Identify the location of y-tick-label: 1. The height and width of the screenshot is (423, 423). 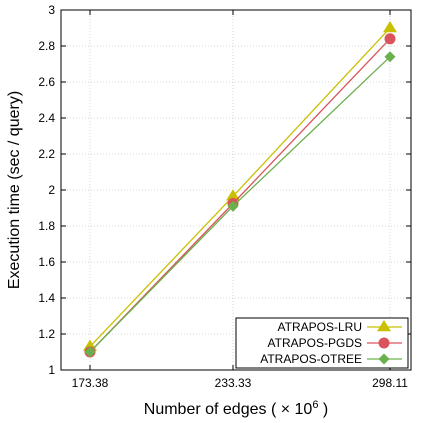
(51, 370).